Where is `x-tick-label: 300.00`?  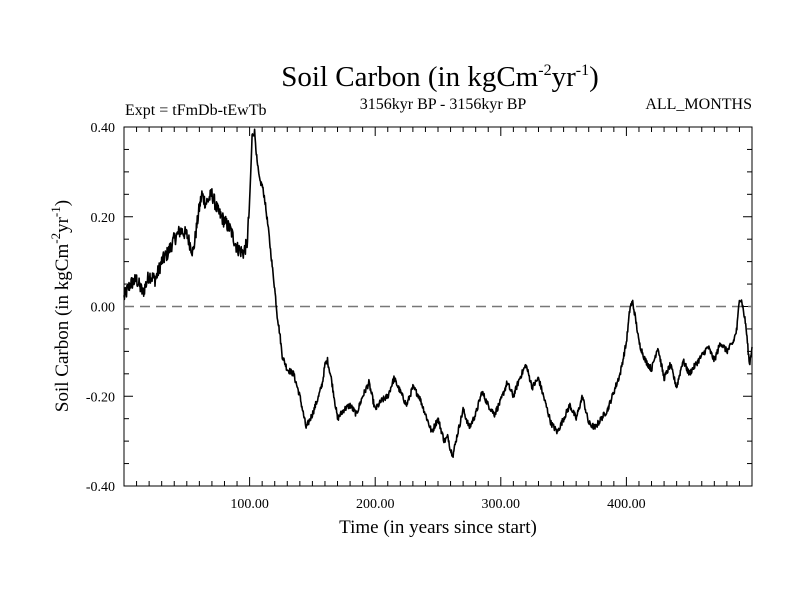 x-tick-label: 300.00 is located at coordinates (501, 504).